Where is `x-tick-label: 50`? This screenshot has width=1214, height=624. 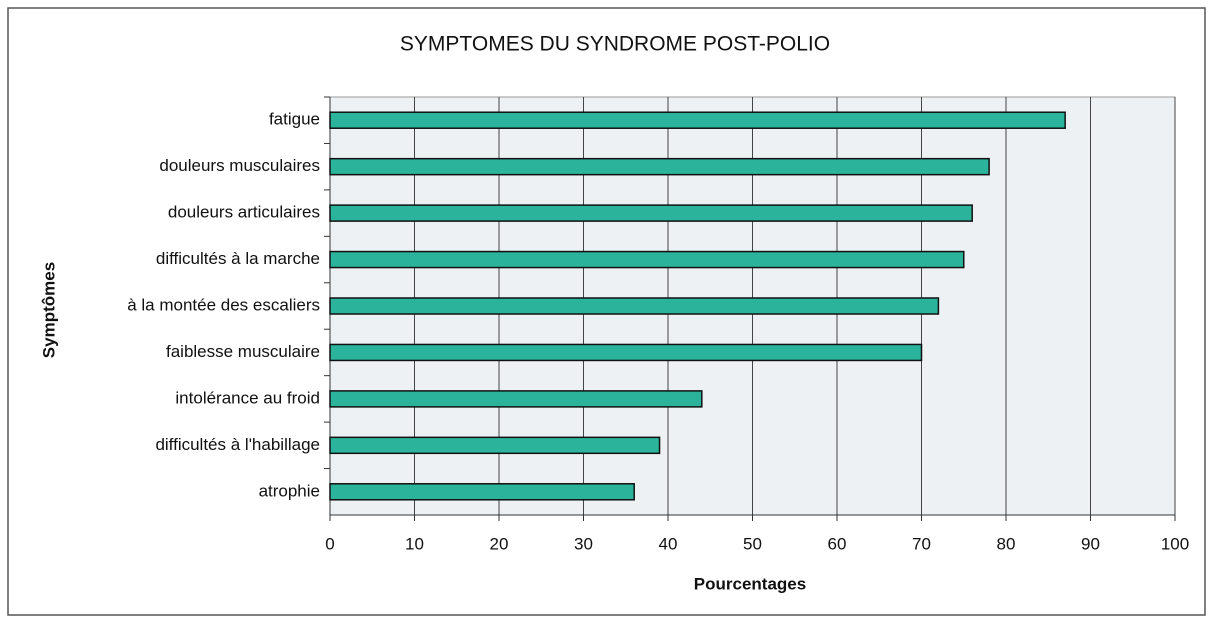
x-tick-label: 50 is located at coordinates (752, 543).